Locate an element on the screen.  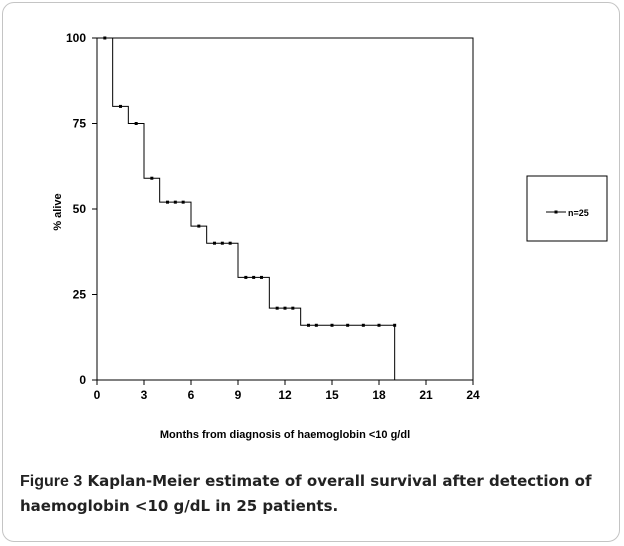
y-tick-label: 100 is located at coordinates (76, 38).